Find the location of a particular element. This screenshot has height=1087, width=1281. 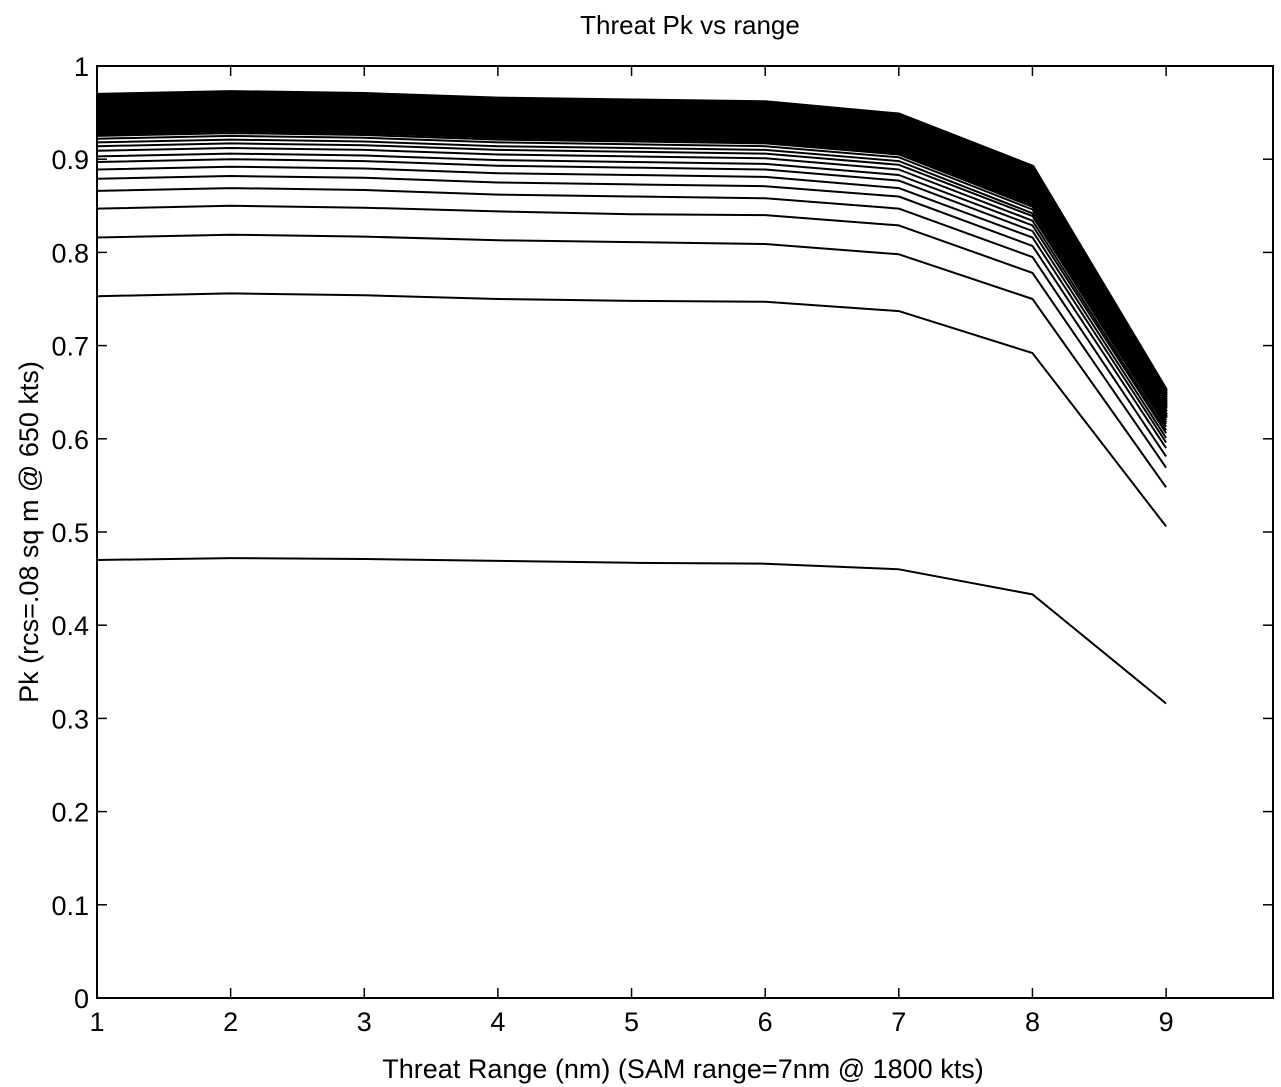

x-tick-label: 2 is located at coordinates (230, 1022).